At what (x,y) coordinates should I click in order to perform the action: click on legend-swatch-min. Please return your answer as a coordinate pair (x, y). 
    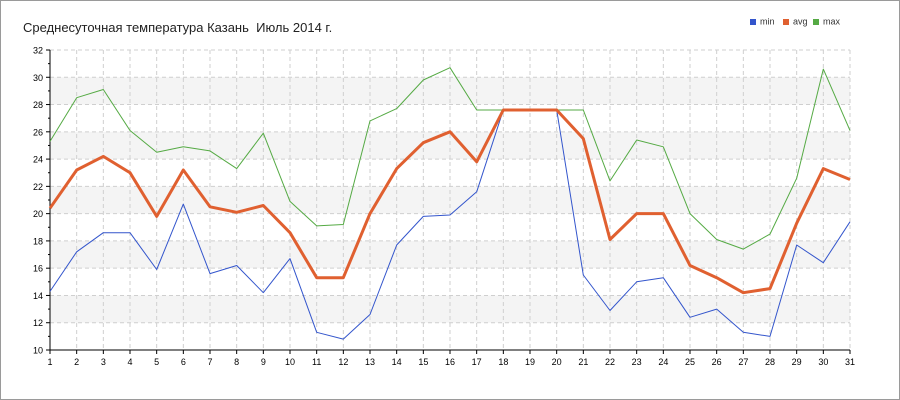
    Looking at the image, I should click on (753, 21).